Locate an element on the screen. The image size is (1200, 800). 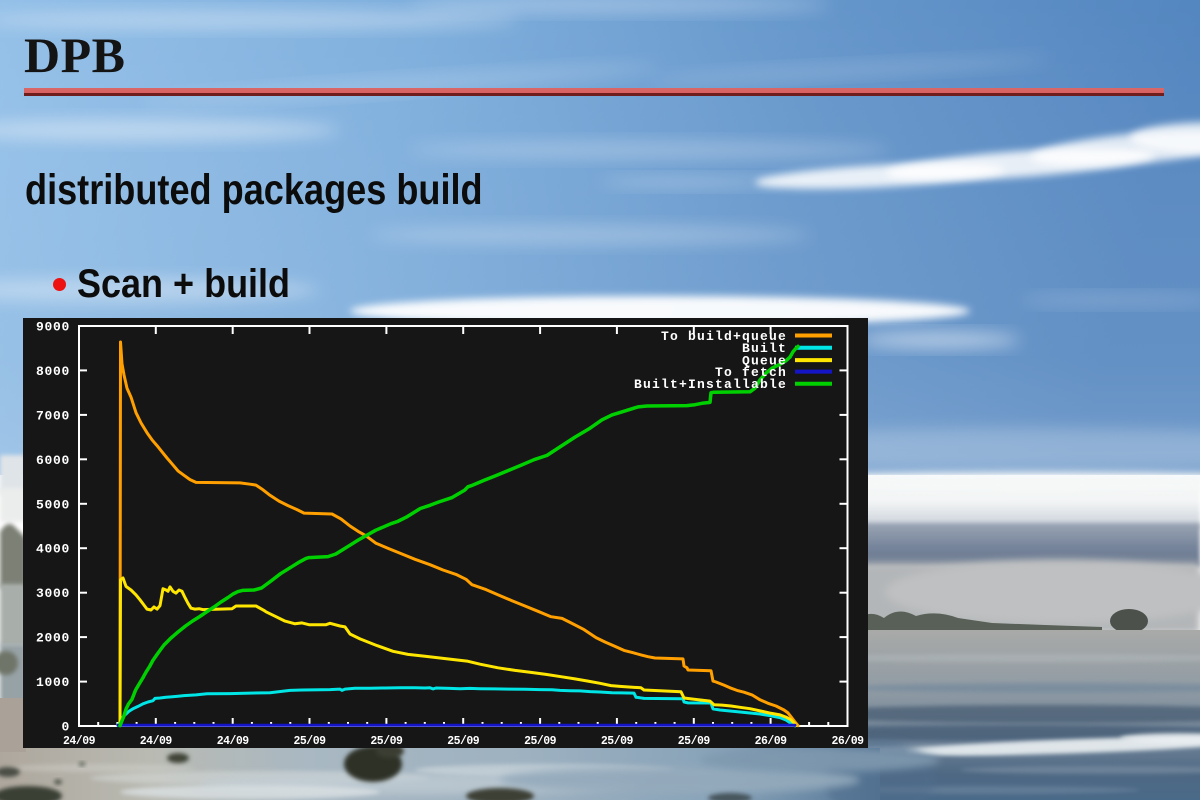
svg-text: 4000 is located at coordinates (53, 549).